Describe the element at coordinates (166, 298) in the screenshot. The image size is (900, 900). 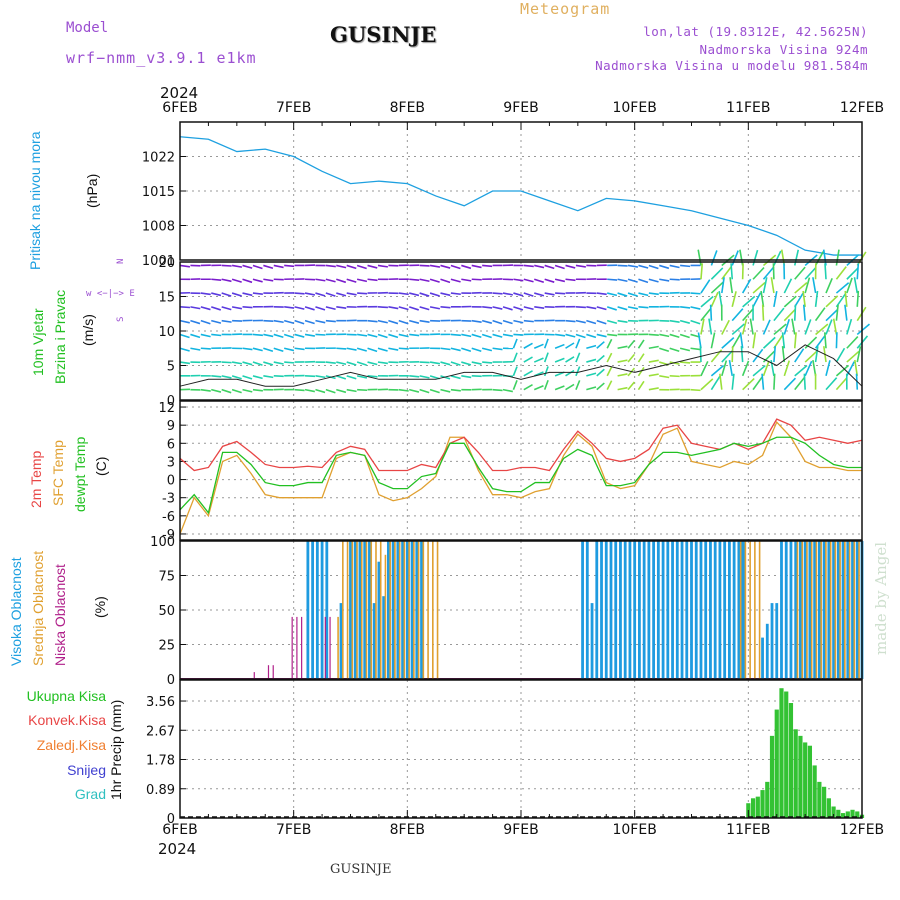
I see `wind-tick-label: 15` at that location.